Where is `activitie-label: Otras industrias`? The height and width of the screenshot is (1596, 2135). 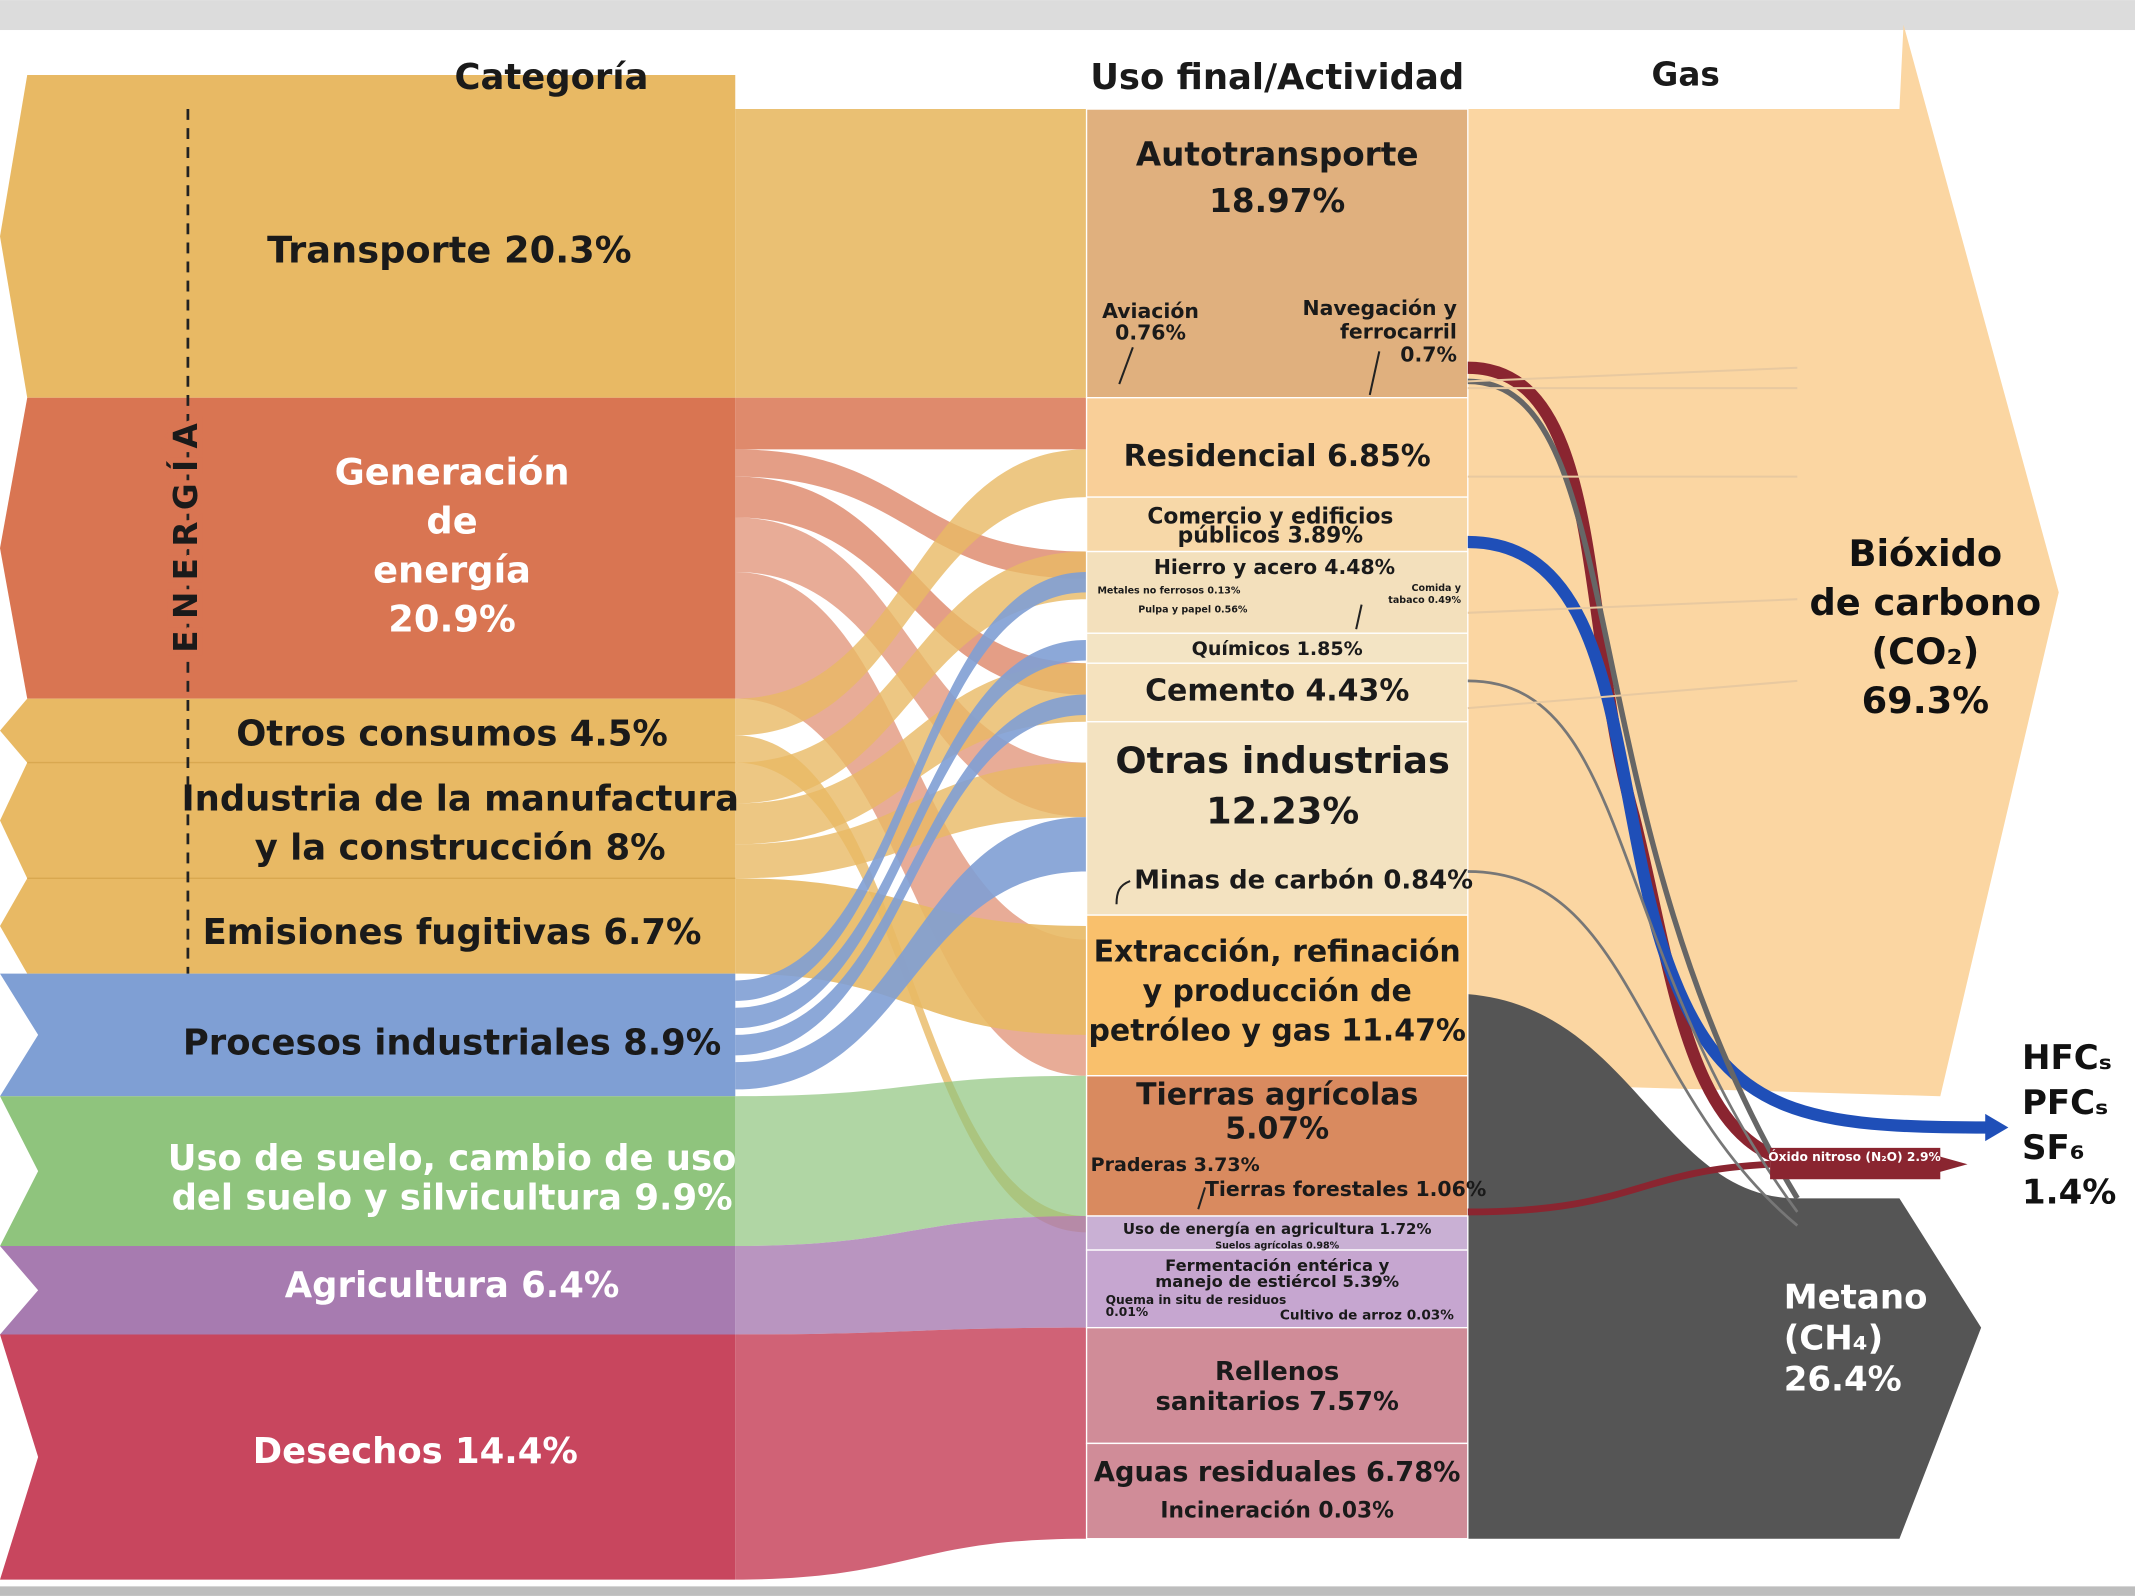 activitie-label: Otras industrias is located at coordinates (1282, 760).